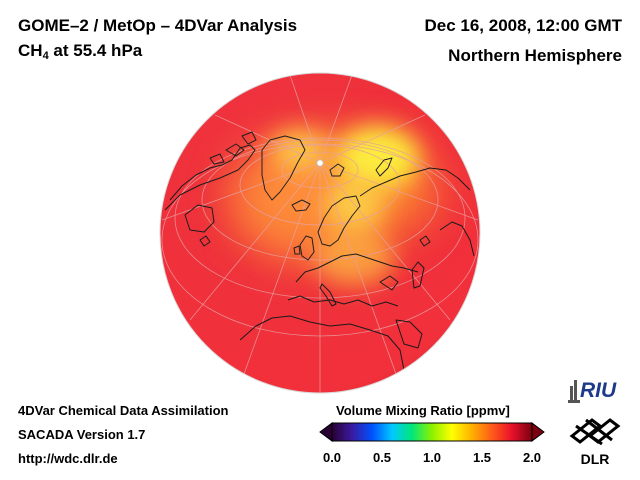 This screenshot has height=480, width=640. I want to click on colorbar, so click(432, 432).